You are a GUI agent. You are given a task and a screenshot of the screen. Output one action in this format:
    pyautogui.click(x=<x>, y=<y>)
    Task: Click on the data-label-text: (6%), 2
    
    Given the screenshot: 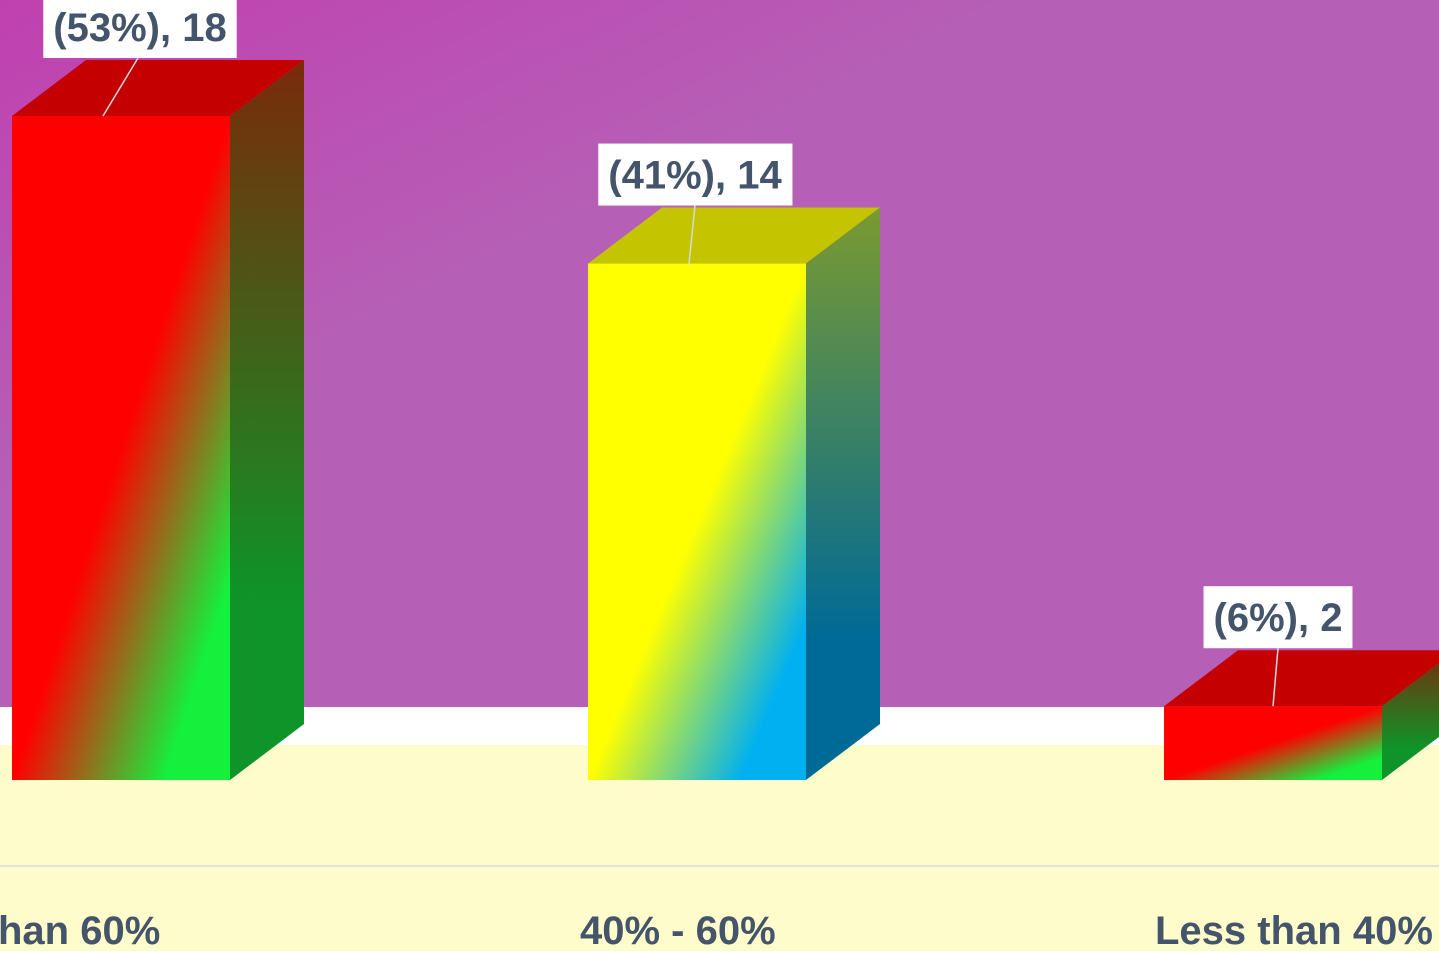 What is the action you would take?
    pyautogui.click(x=1278, y=618)
    